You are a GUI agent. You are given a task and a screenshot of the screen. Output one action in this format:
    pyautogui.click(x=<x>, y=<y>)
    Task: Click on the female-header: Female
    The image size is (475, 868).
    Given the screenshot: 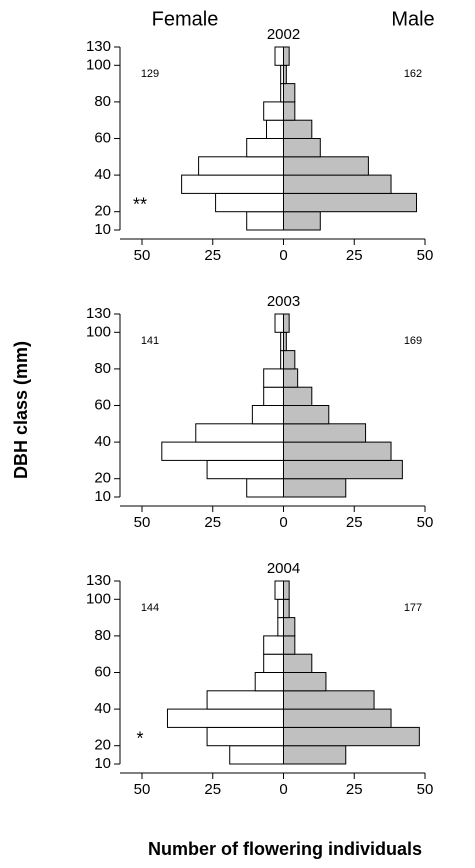 What is the action you would take?
    pyautogui.click(x=185, y=19)
    